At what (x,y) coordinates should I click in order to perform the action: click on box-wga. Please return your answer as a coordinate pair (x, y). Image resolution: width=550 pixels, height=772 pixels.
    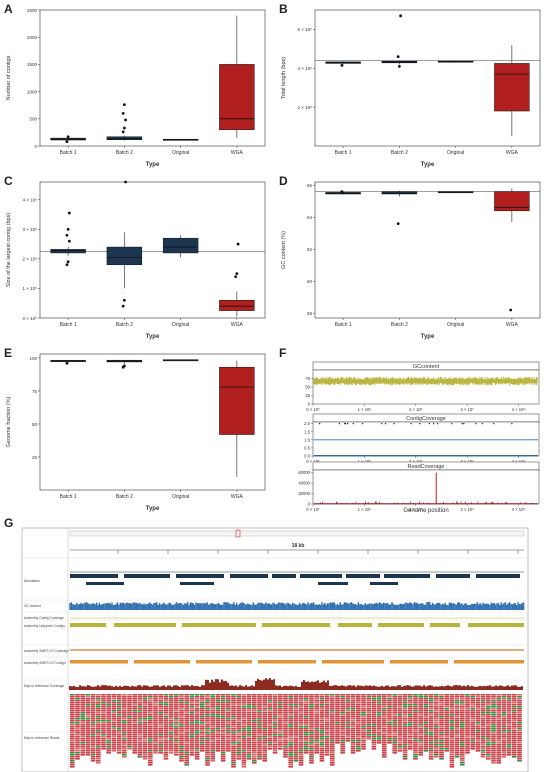
    Looking at the image, I should click on (512, 250).